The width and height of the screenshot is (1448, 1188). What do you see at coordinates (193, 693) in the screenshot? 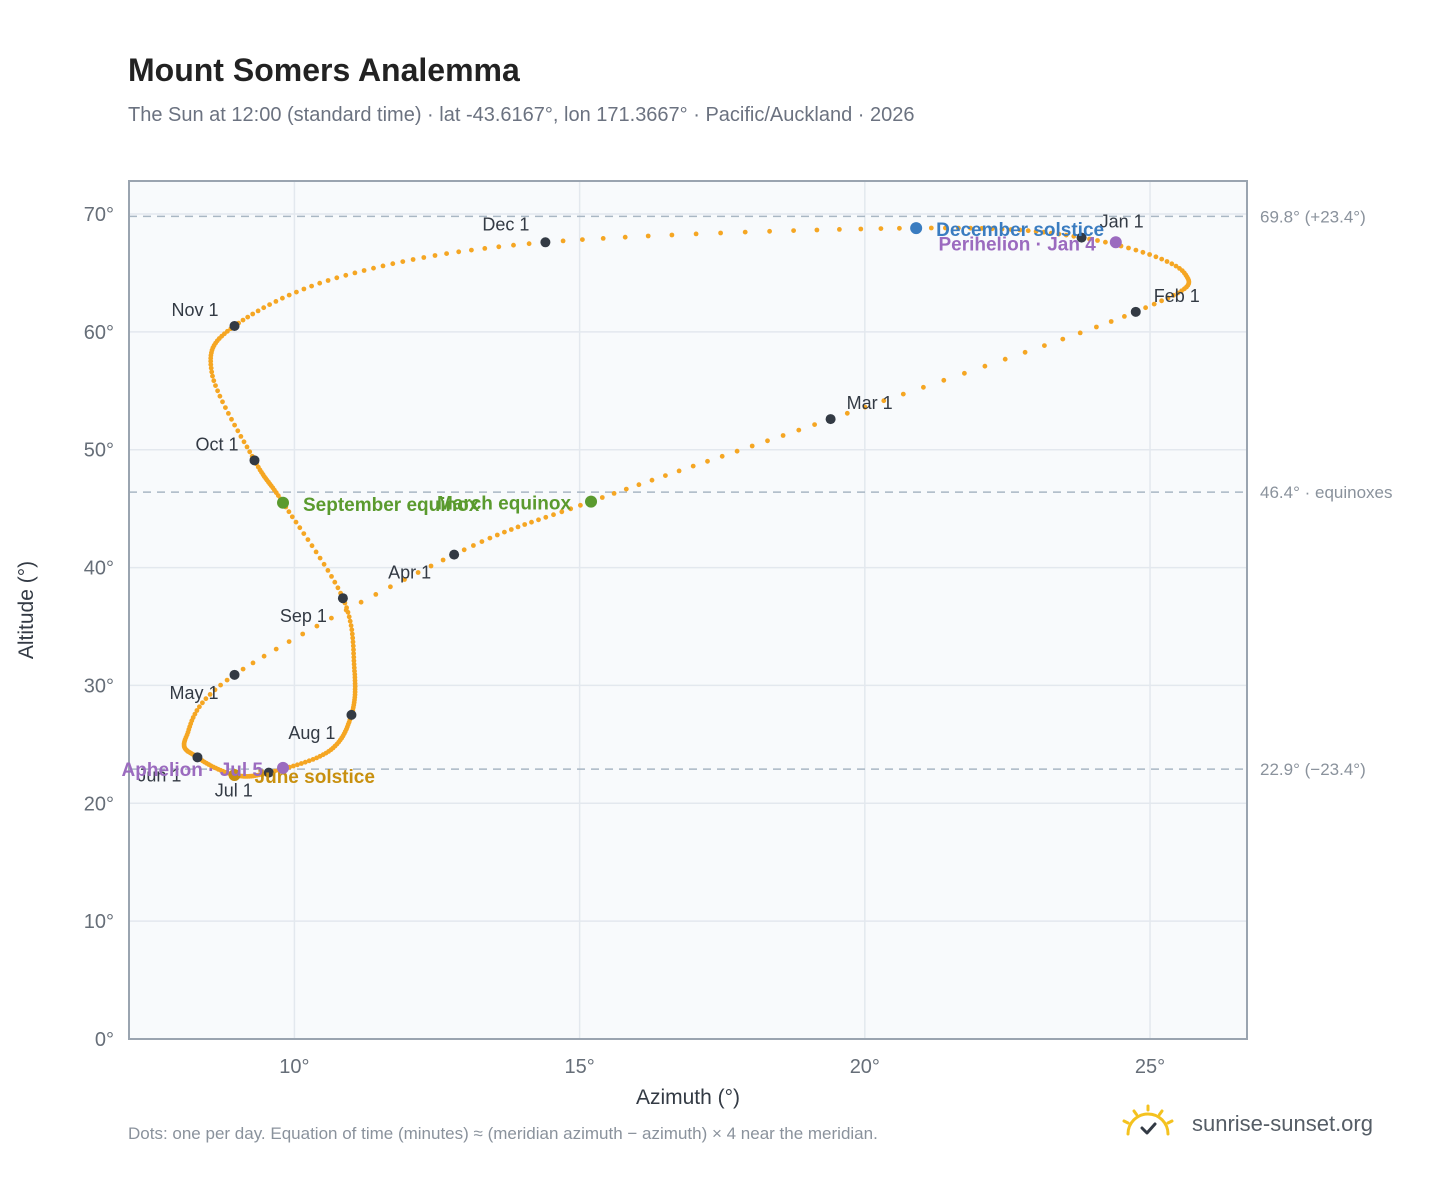
I see `month-label: May 1` at bounding box center [193, 693].